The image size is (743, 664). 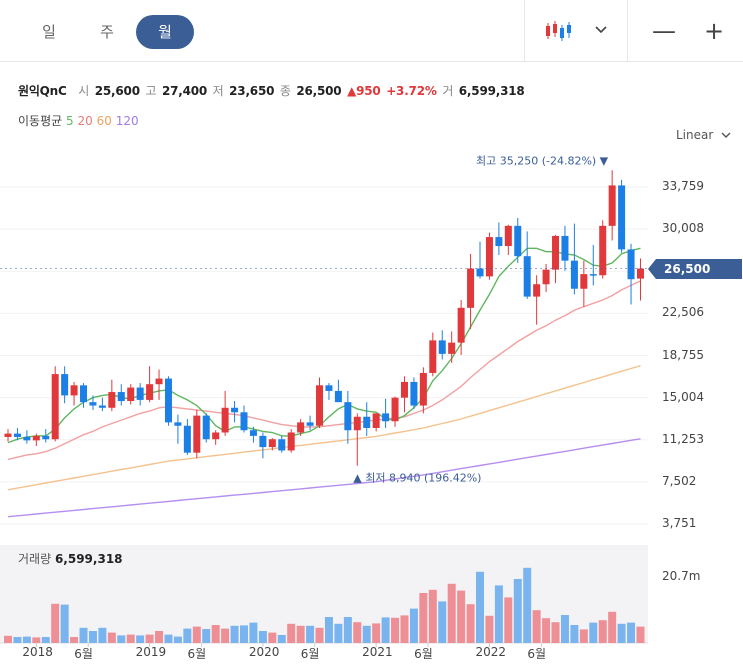 What do you see at coordinates (151, 652) in the screenshot?
I see `x-tick-label: 2019` at bounding box center [151, 652].